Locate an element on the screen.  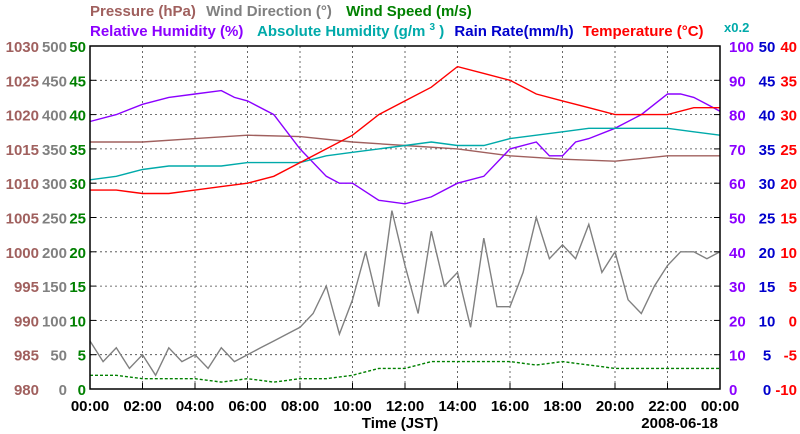
wind-speed-tick-label: 45 is located at coordinates (77, 81).